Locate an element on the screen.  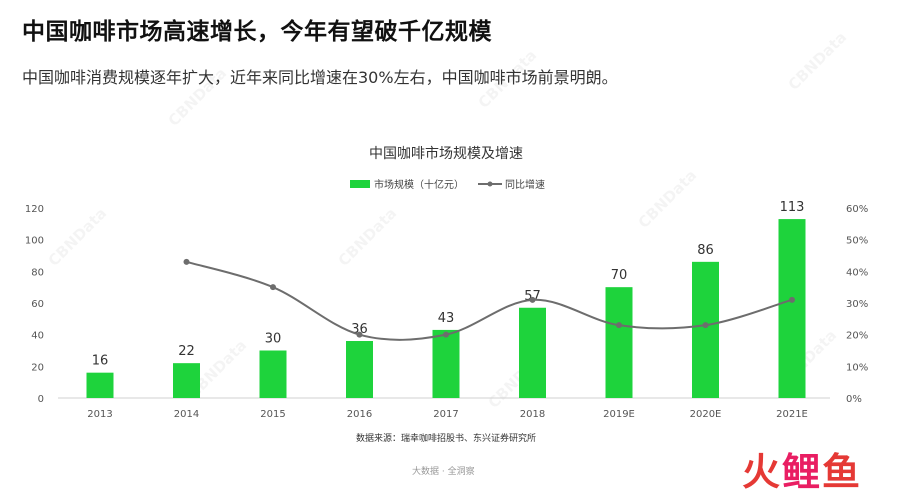
y-right-tick-label: 30% is located at coordinates (857, 304).